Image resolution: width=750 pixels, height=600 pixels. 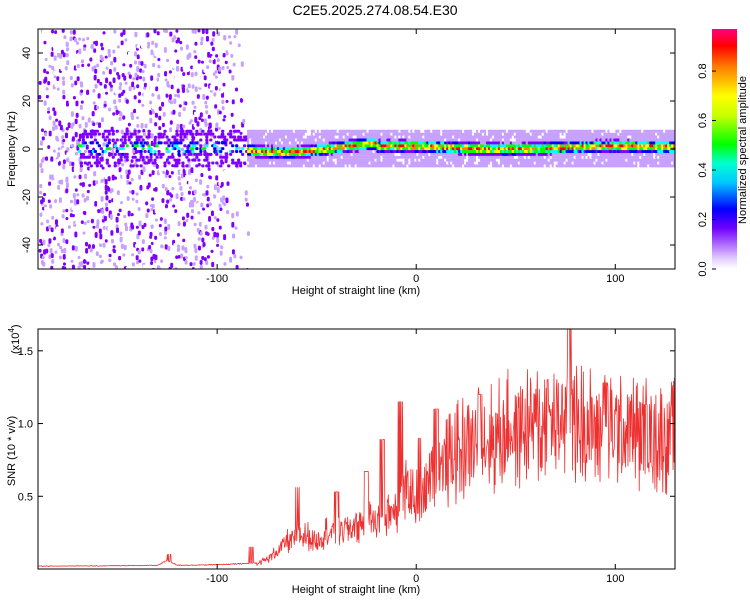 What do you see at coordinates (25, 425) in the screenshot?
I see `snr-y-tick-label: 1.0` at bounding box center [25, 425].